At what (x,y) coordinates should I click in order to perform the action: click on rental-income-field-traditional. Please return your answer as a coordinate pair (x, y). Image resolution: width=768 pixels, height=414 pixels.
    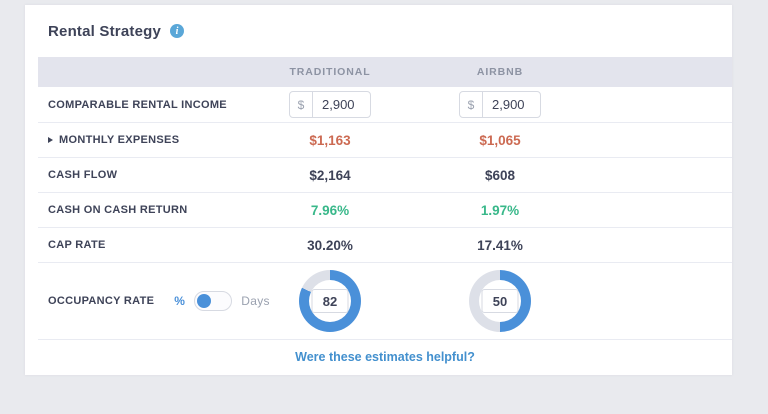
    Looking at the image, I should click on (341, 104).